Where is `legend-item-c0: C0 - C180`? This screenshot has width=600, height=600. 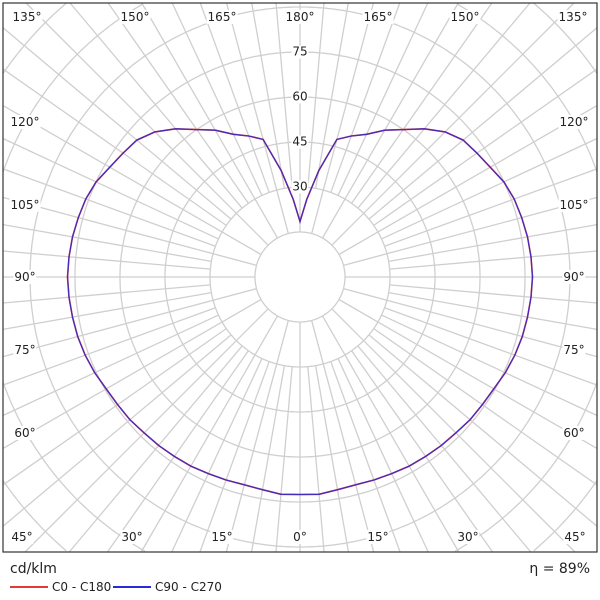 legend-item-c0: C0 - C180 is located at coordinates (60, 587).